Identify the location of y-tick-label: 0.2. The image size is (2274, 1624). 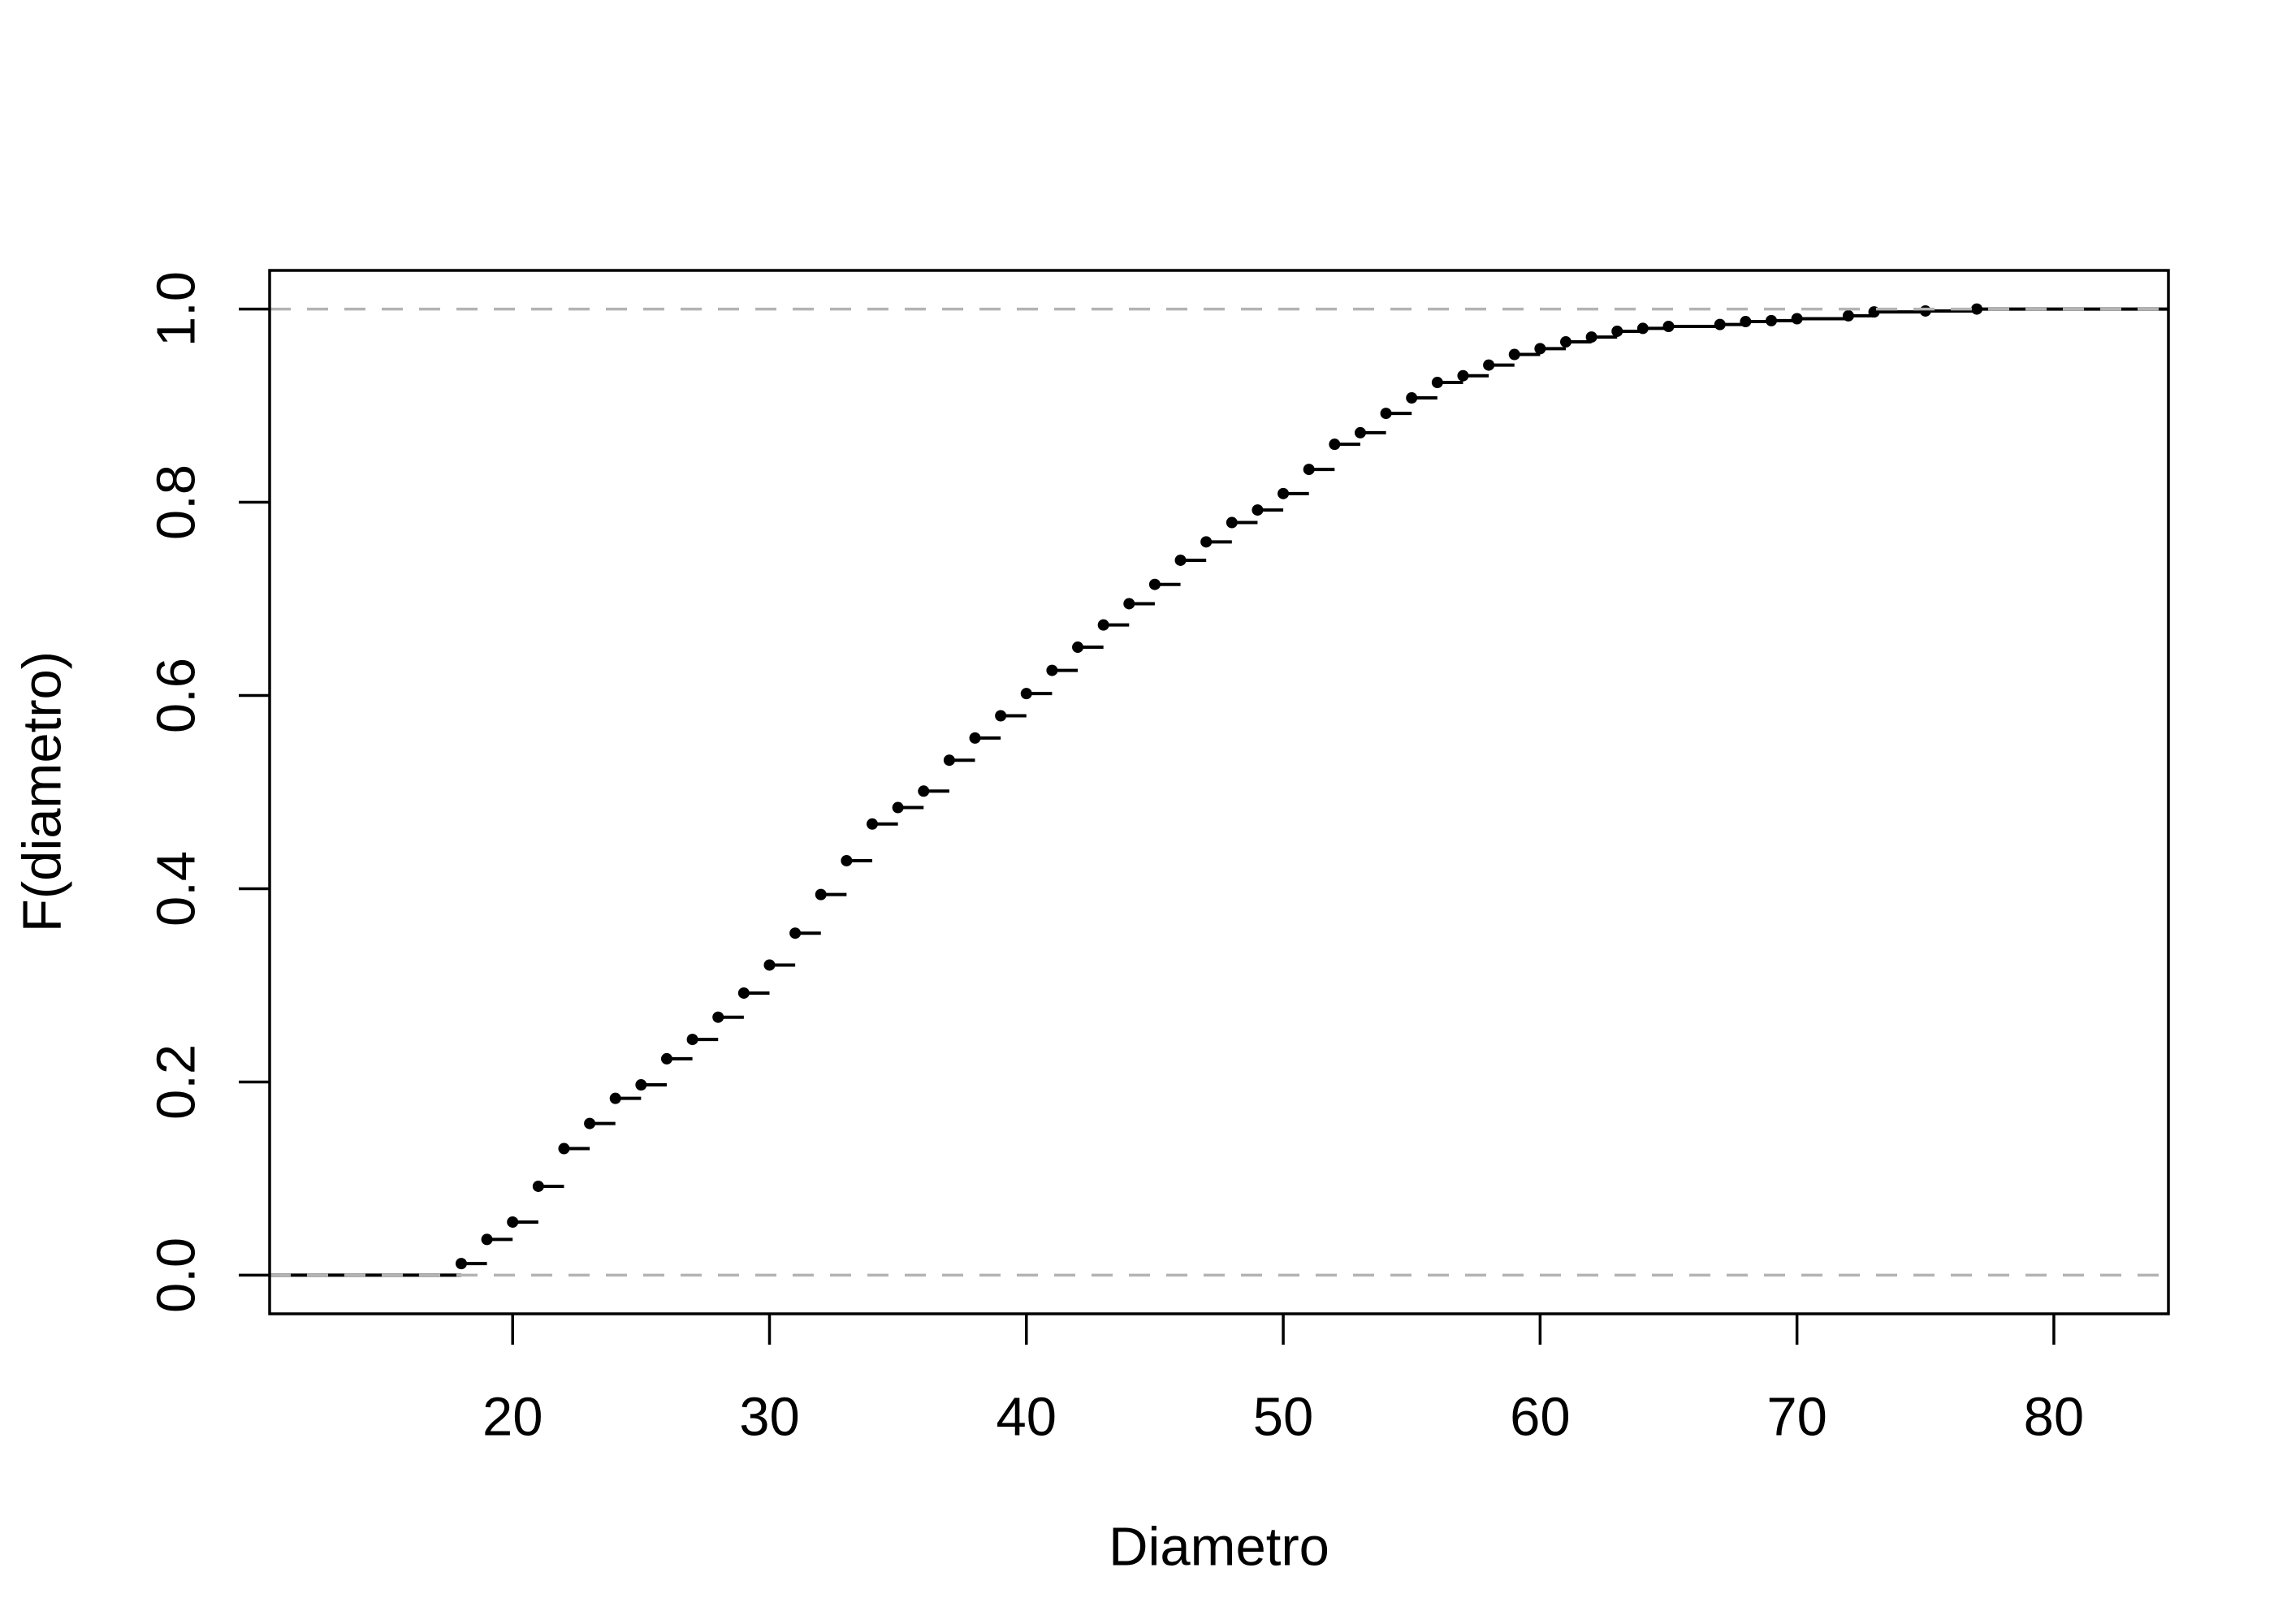
(176, 1082).